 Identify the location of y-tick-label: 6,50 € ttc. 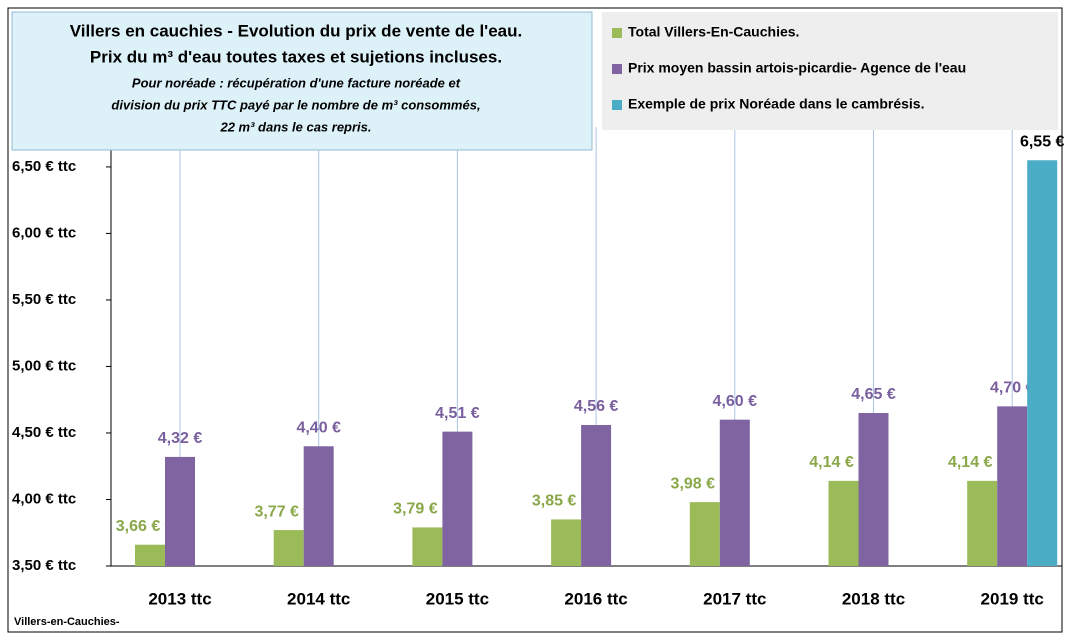
(44, 166).